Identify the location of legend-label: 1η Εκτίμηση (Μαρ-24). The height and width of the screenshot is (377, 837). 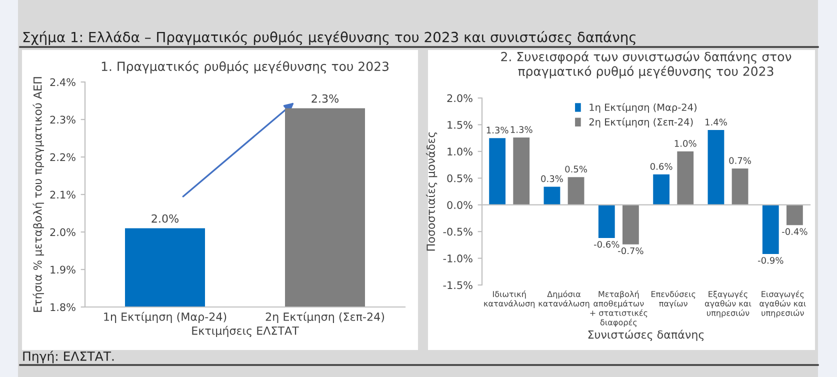
(643, 108).